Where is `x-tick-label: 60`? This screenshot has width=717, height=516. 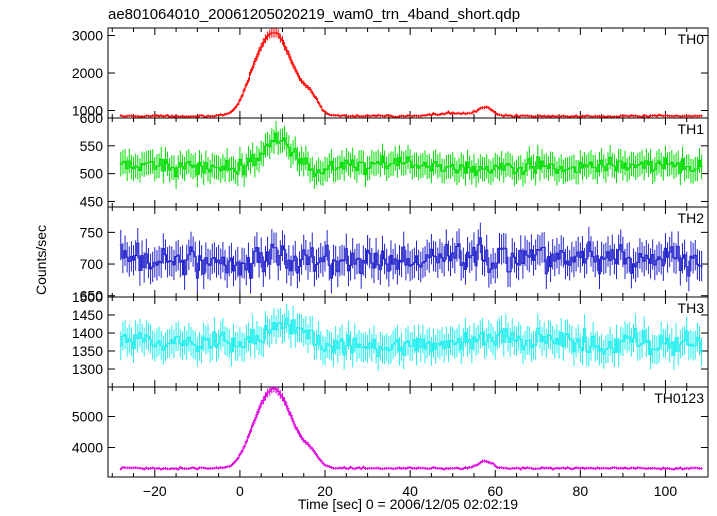 x-tick-label: 60 is located at coordinates (495, 491).